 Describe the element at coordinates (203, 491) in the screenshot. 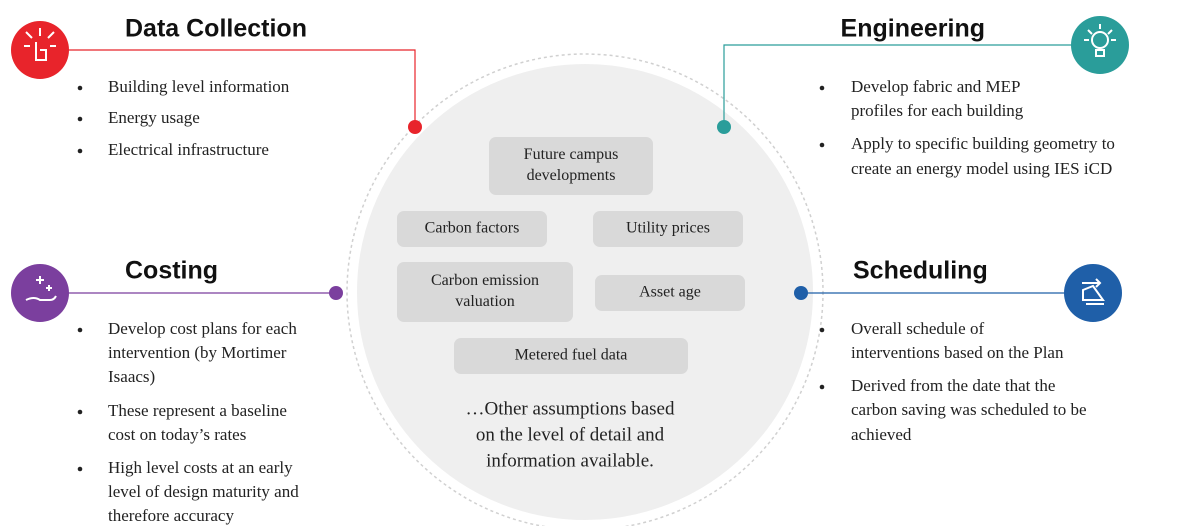

I see `bullet-text: level of design maturity and` at that location.